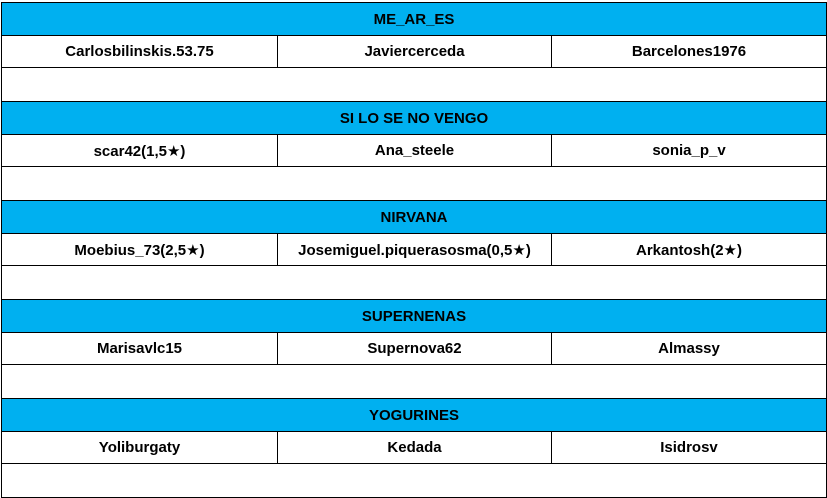 Image resolution: width=827 pixels, height=498 pixels. I want to click on group-title: ME_AR_ES, so click(413, 19).